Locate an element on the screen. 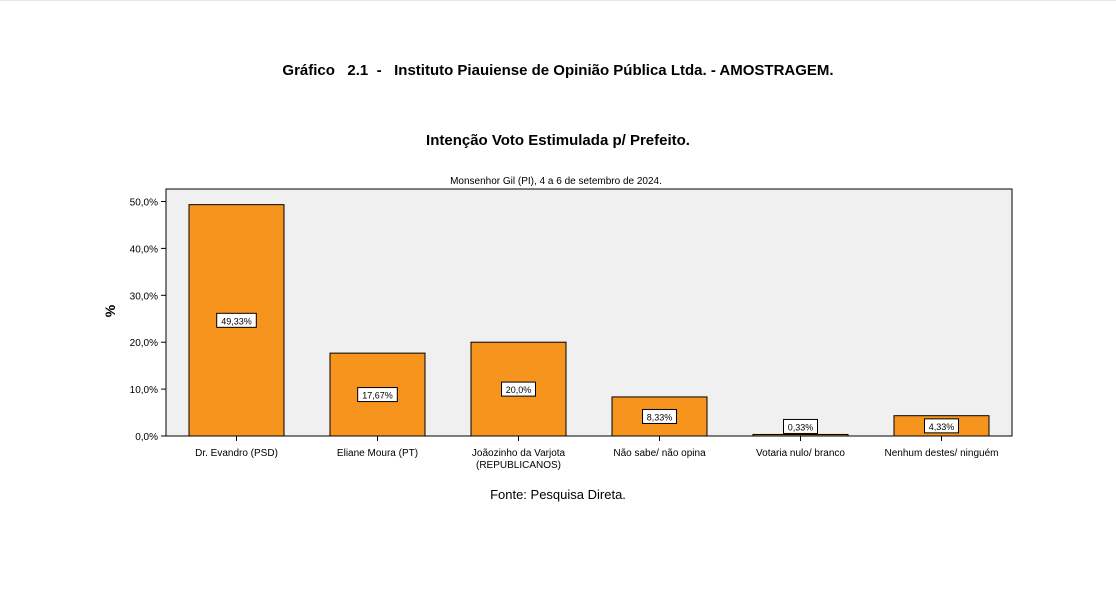  data-label: 20,0% is located at coordinates (519, 390).